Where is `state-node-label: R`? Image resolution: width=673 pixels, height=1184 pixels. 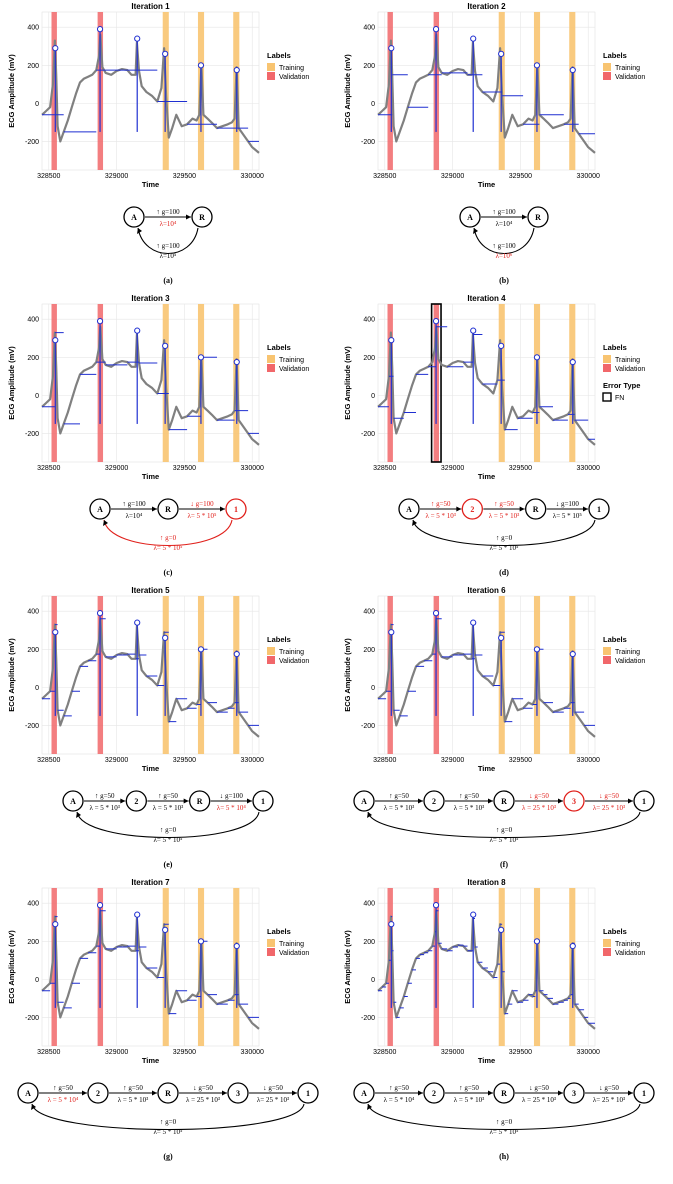
state-node-label: R is located at coordinates (200, 801).